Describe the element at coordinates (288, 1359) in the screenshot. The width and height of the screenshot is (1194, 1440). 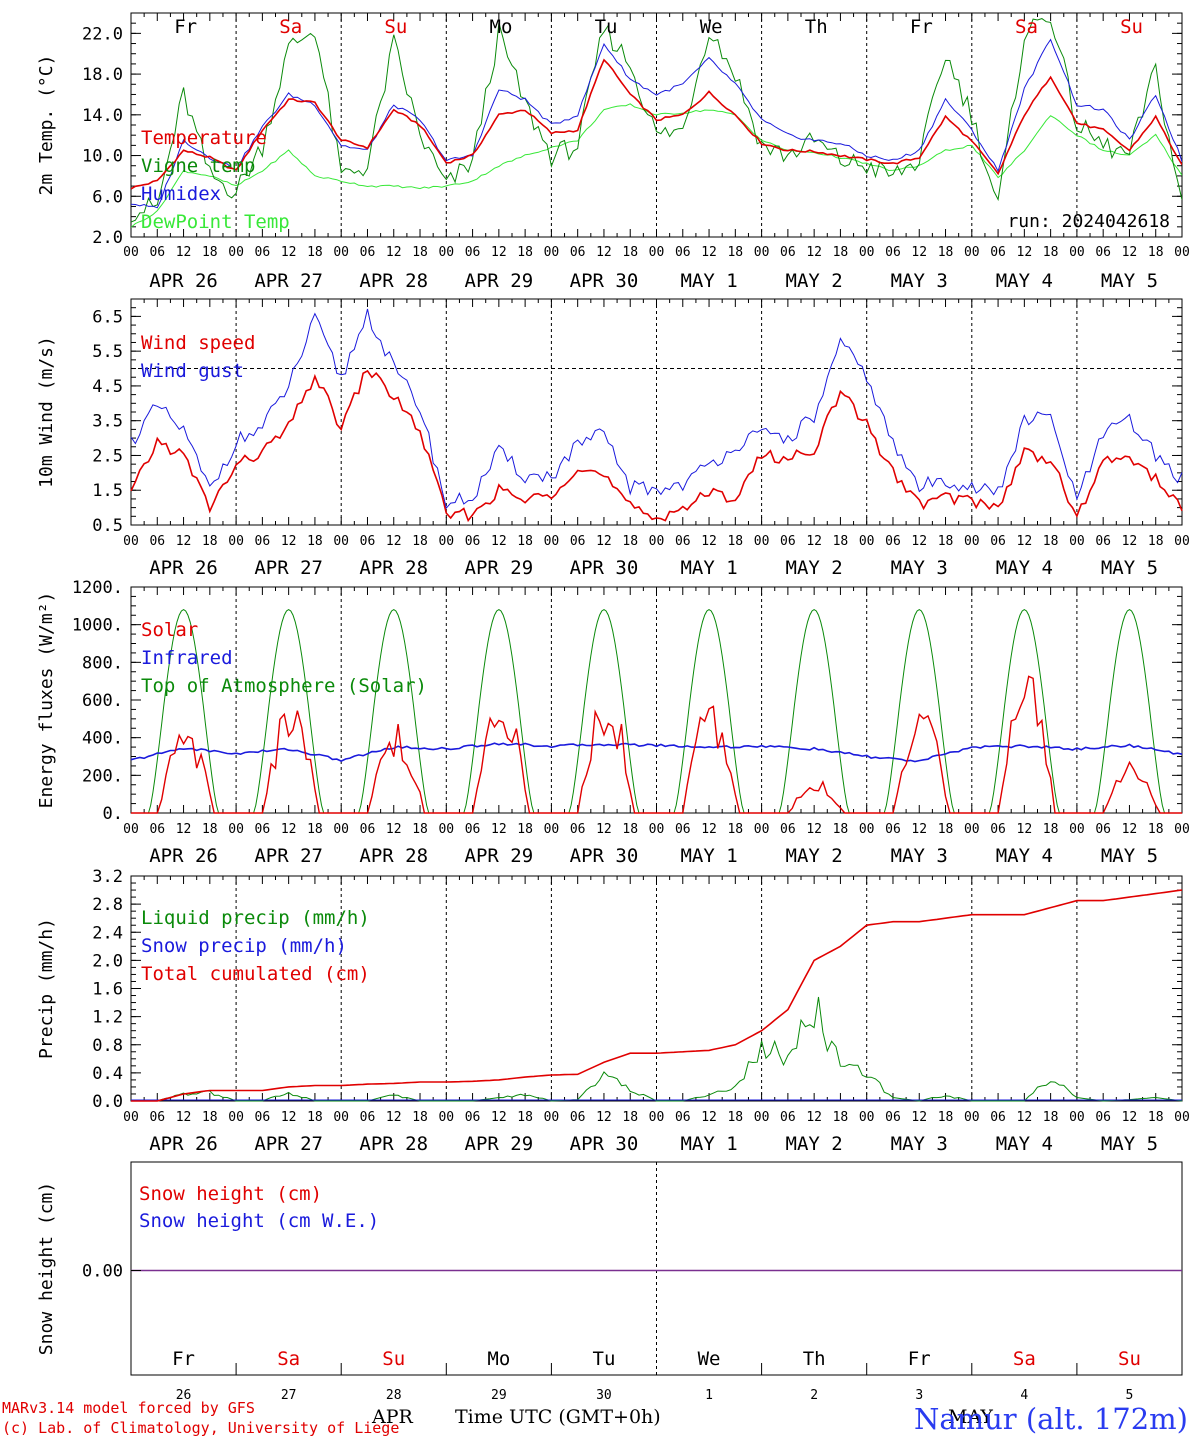
I see `weekday-label-bottom: Sa` at that location.